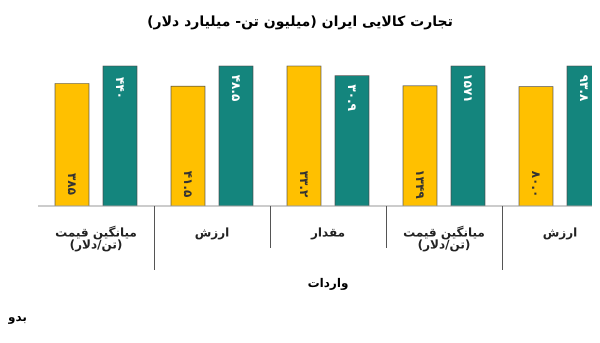  What do you see at coordinates (300, 22) in the screenshot?
I see `chart-title: تجارت کالایی ایران (میلیون تن- میلیارد دلار)` at bounding box center [300, 22].